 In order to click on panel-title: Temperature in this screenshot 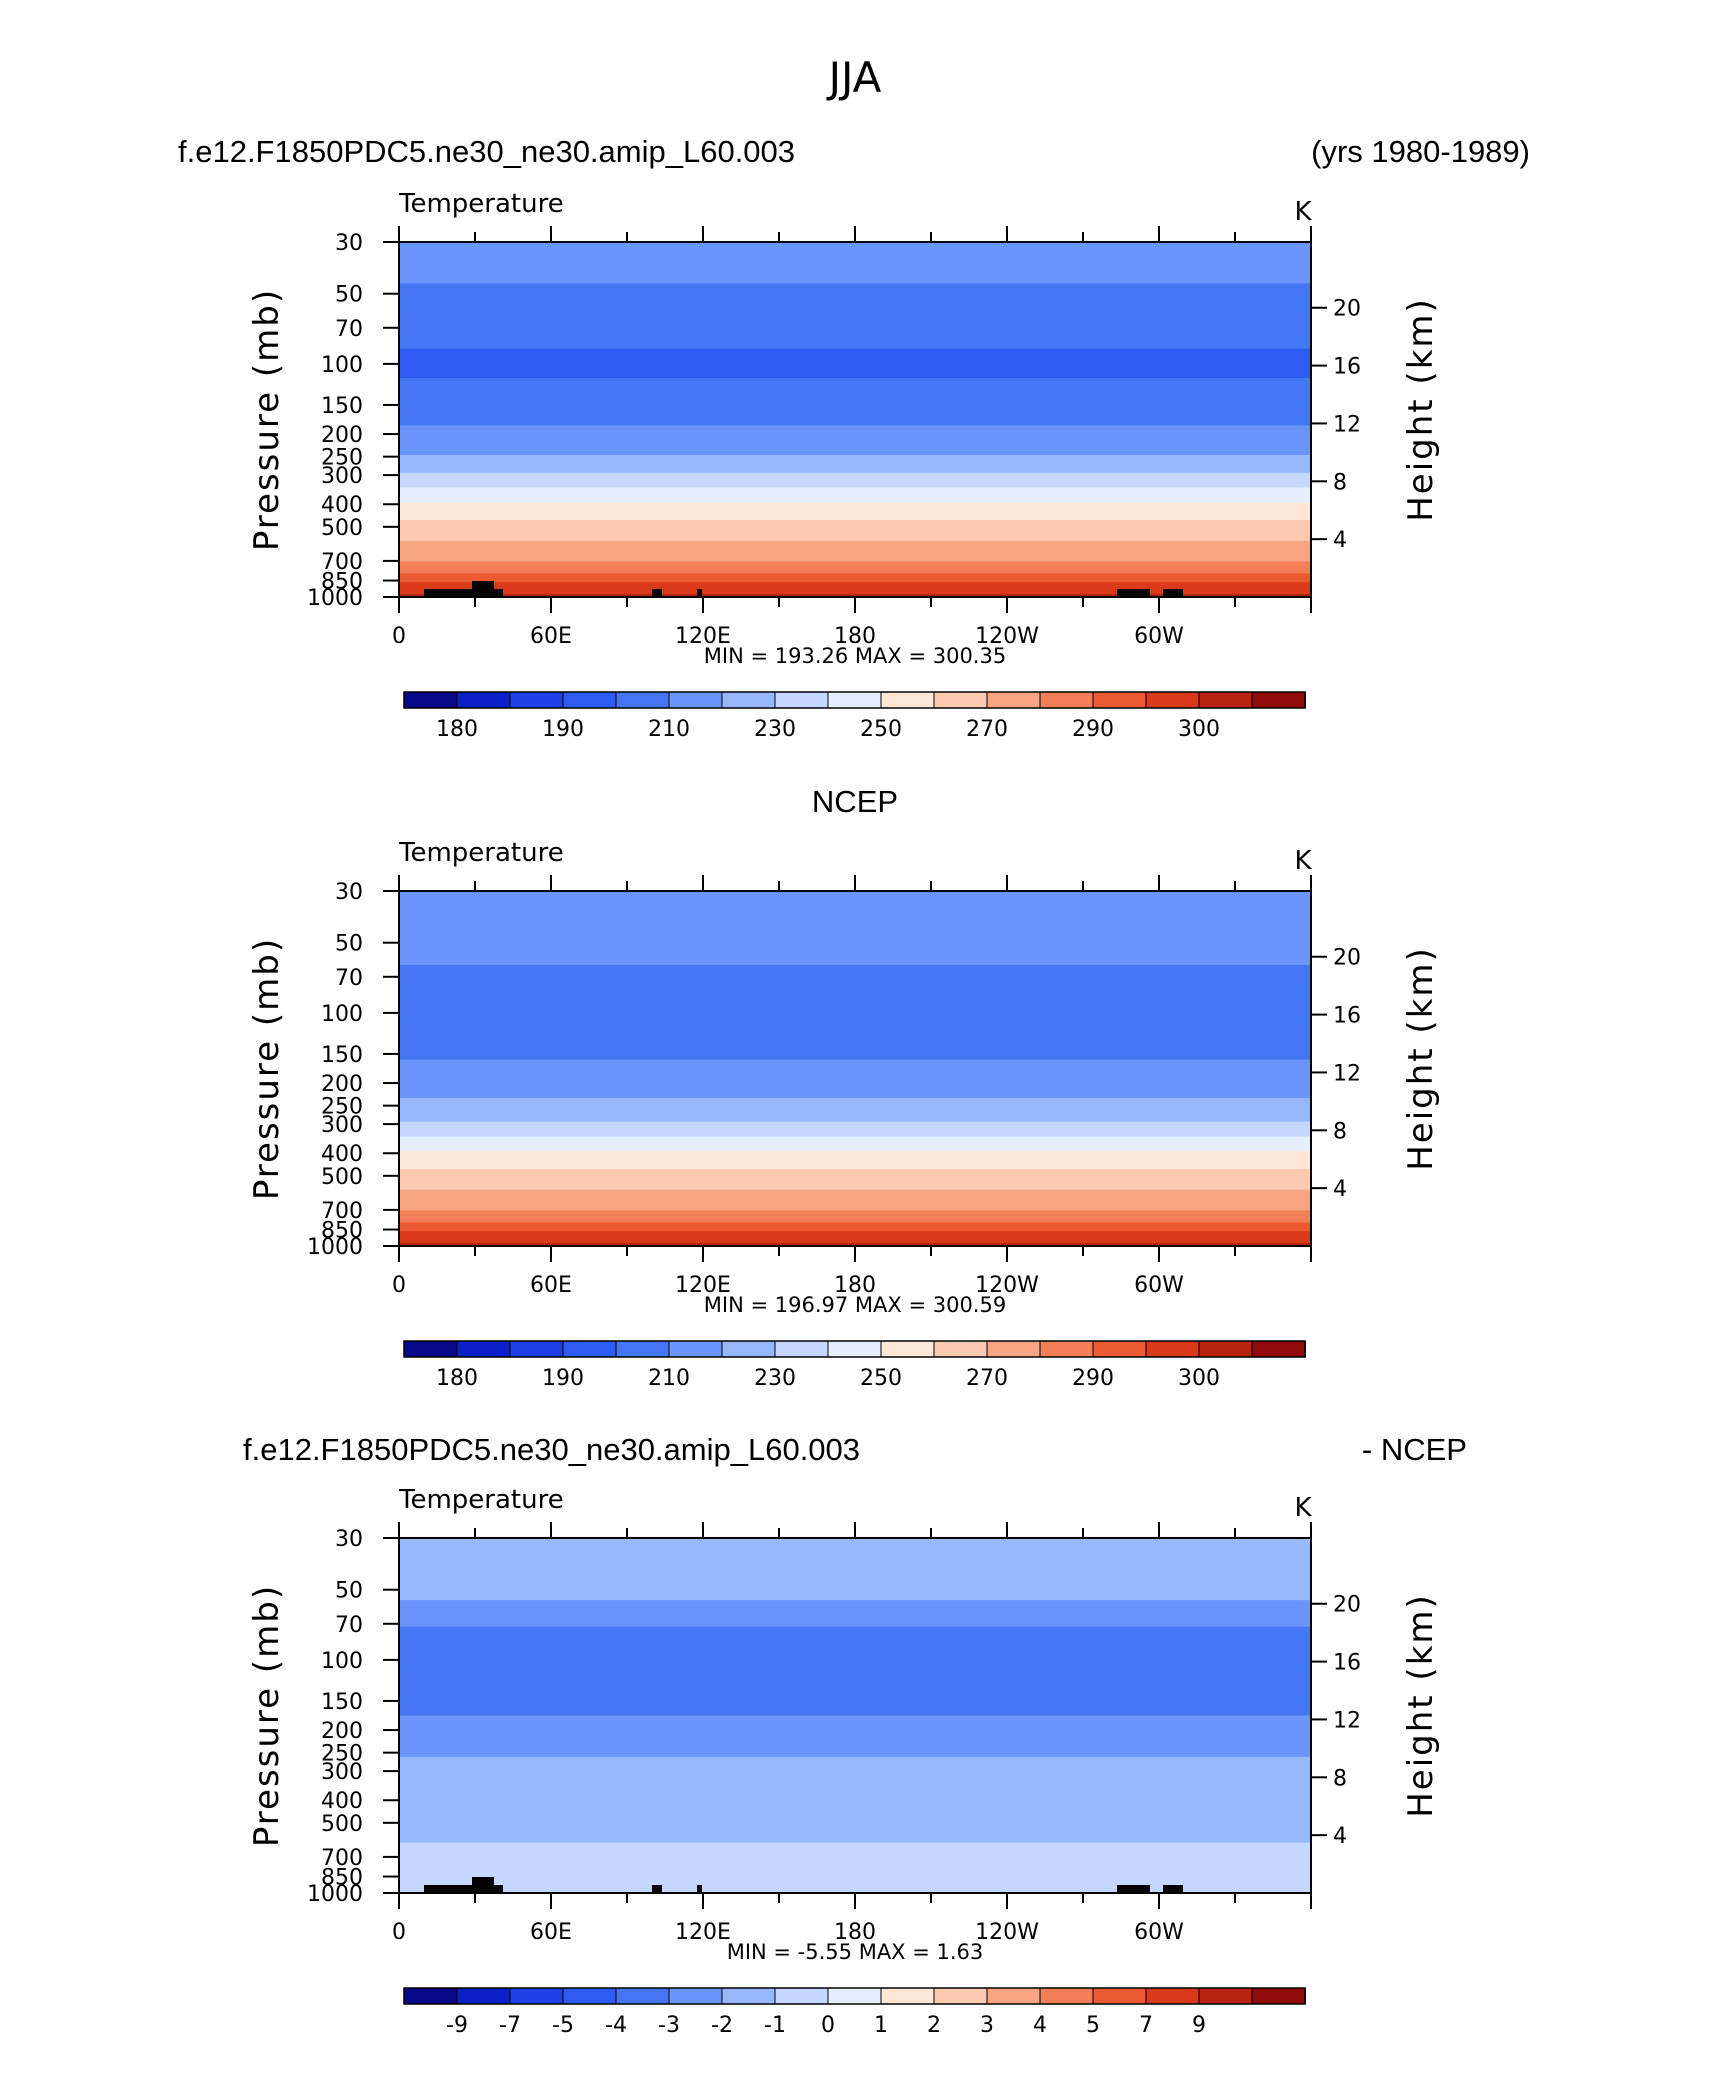, I will do `click(481, 1500)`.